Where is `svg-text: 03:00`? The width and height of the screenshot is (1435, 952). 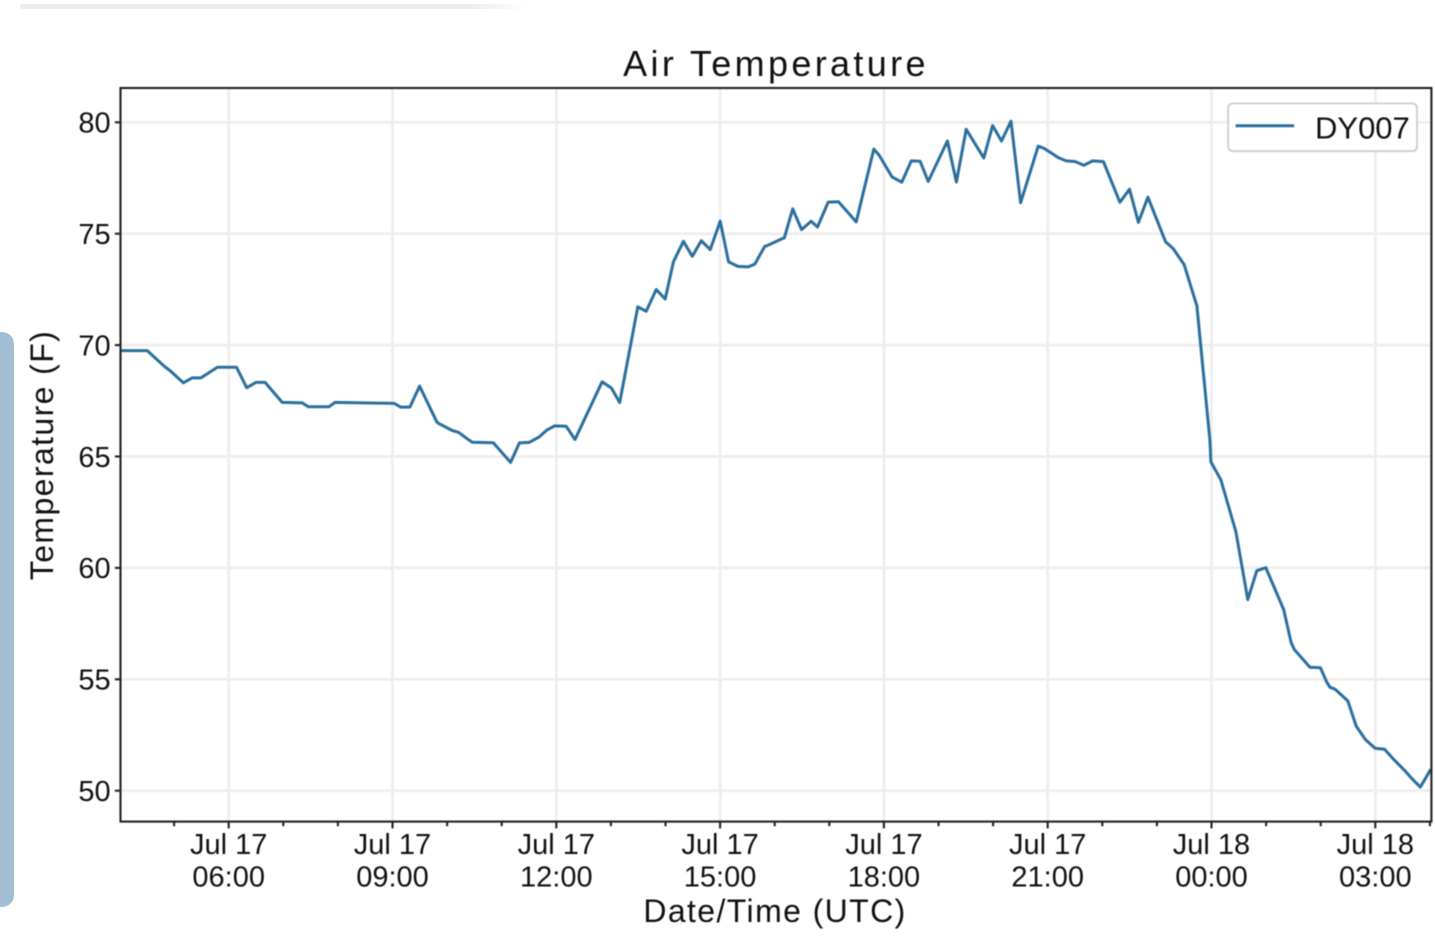 svg-text: 03:00 is located at coordinates (1375, 878).